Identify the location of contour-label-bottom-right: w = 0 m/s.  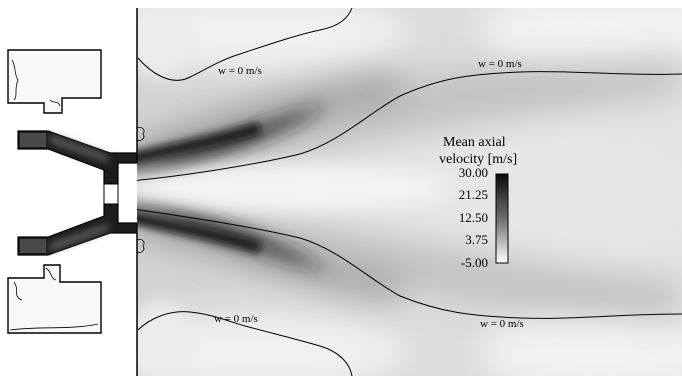
(502, 324).